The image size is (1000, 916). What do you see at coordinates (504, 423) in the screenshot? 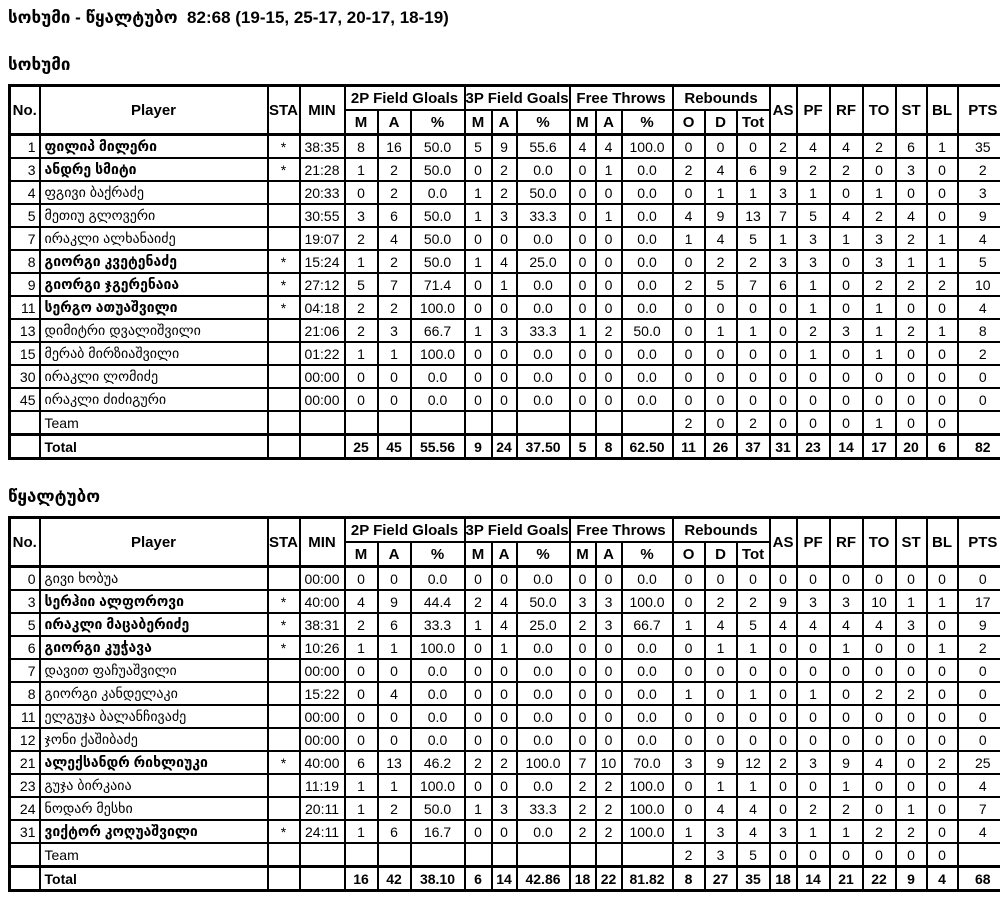
I see `team-row: Team 2 0 2 0 0 0 1 0 0` at bounding box center [504, 423].